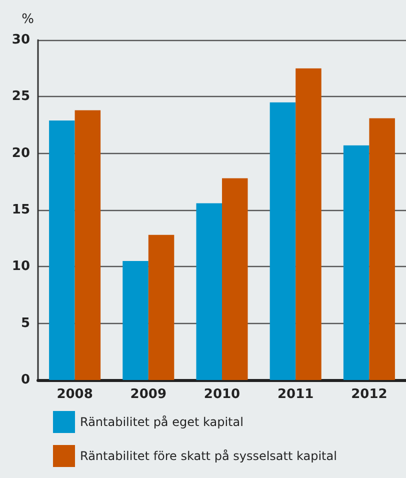 Image resolution: width=406 pixels, height=478 pixels. Describe the element at coordinates (25, 323) in the screenshot. I see `y-tick-label: 5` at that location.